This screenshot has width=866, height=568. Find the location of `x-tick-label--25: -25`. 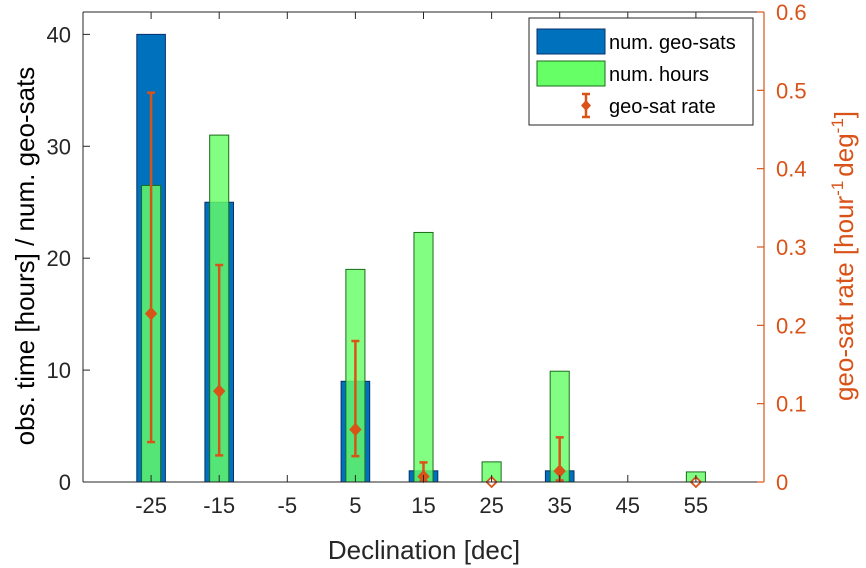

x-tick-label--25: -25 is located at coordinates (151, 505).